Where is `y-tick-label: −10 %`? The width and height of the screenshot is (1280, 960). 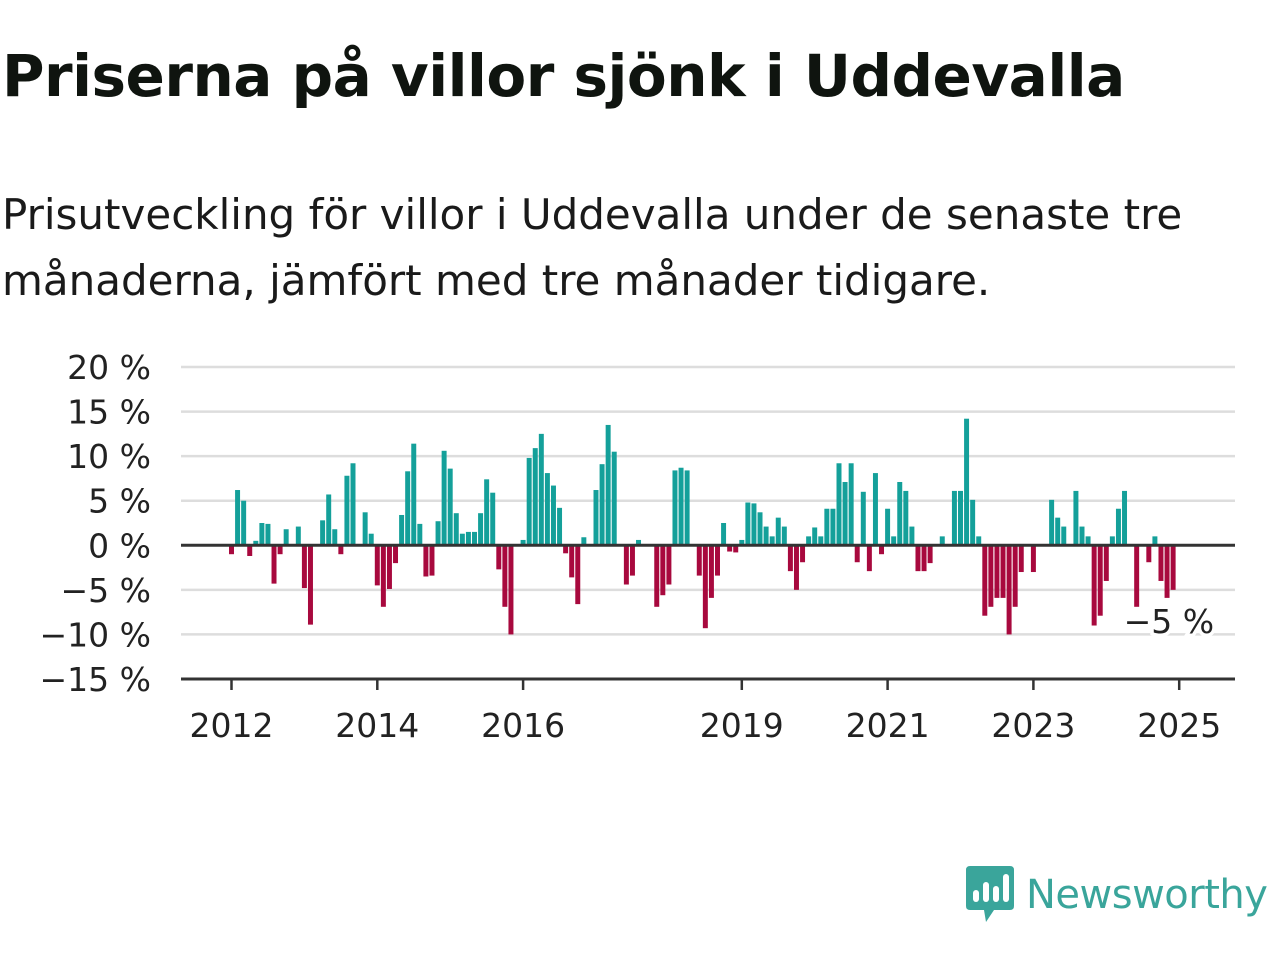 y-tick-label: −10 % is located at coordinates (96, 634).